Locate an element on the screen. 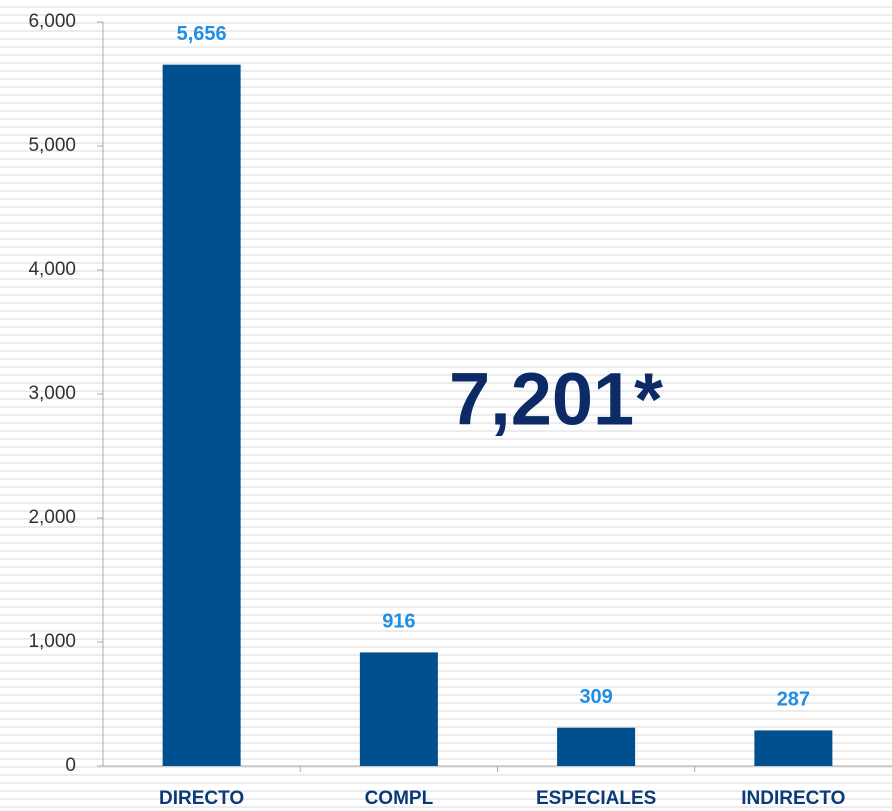 The image size is (892, 811). y-tick-label: 3,000 is located at coordinates (52, 393).